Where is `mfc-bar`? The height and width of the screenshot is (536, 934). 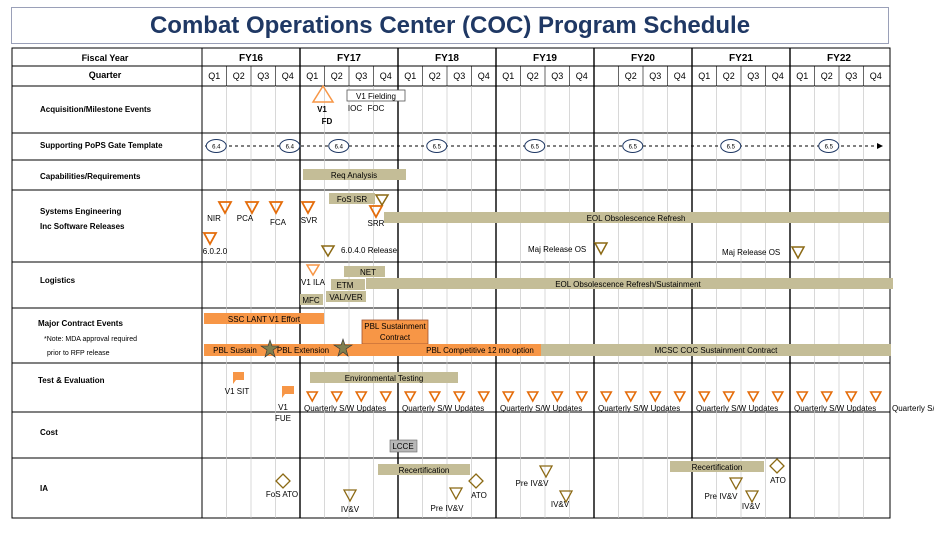 mfc-bar is located at coordinates (311, 299).